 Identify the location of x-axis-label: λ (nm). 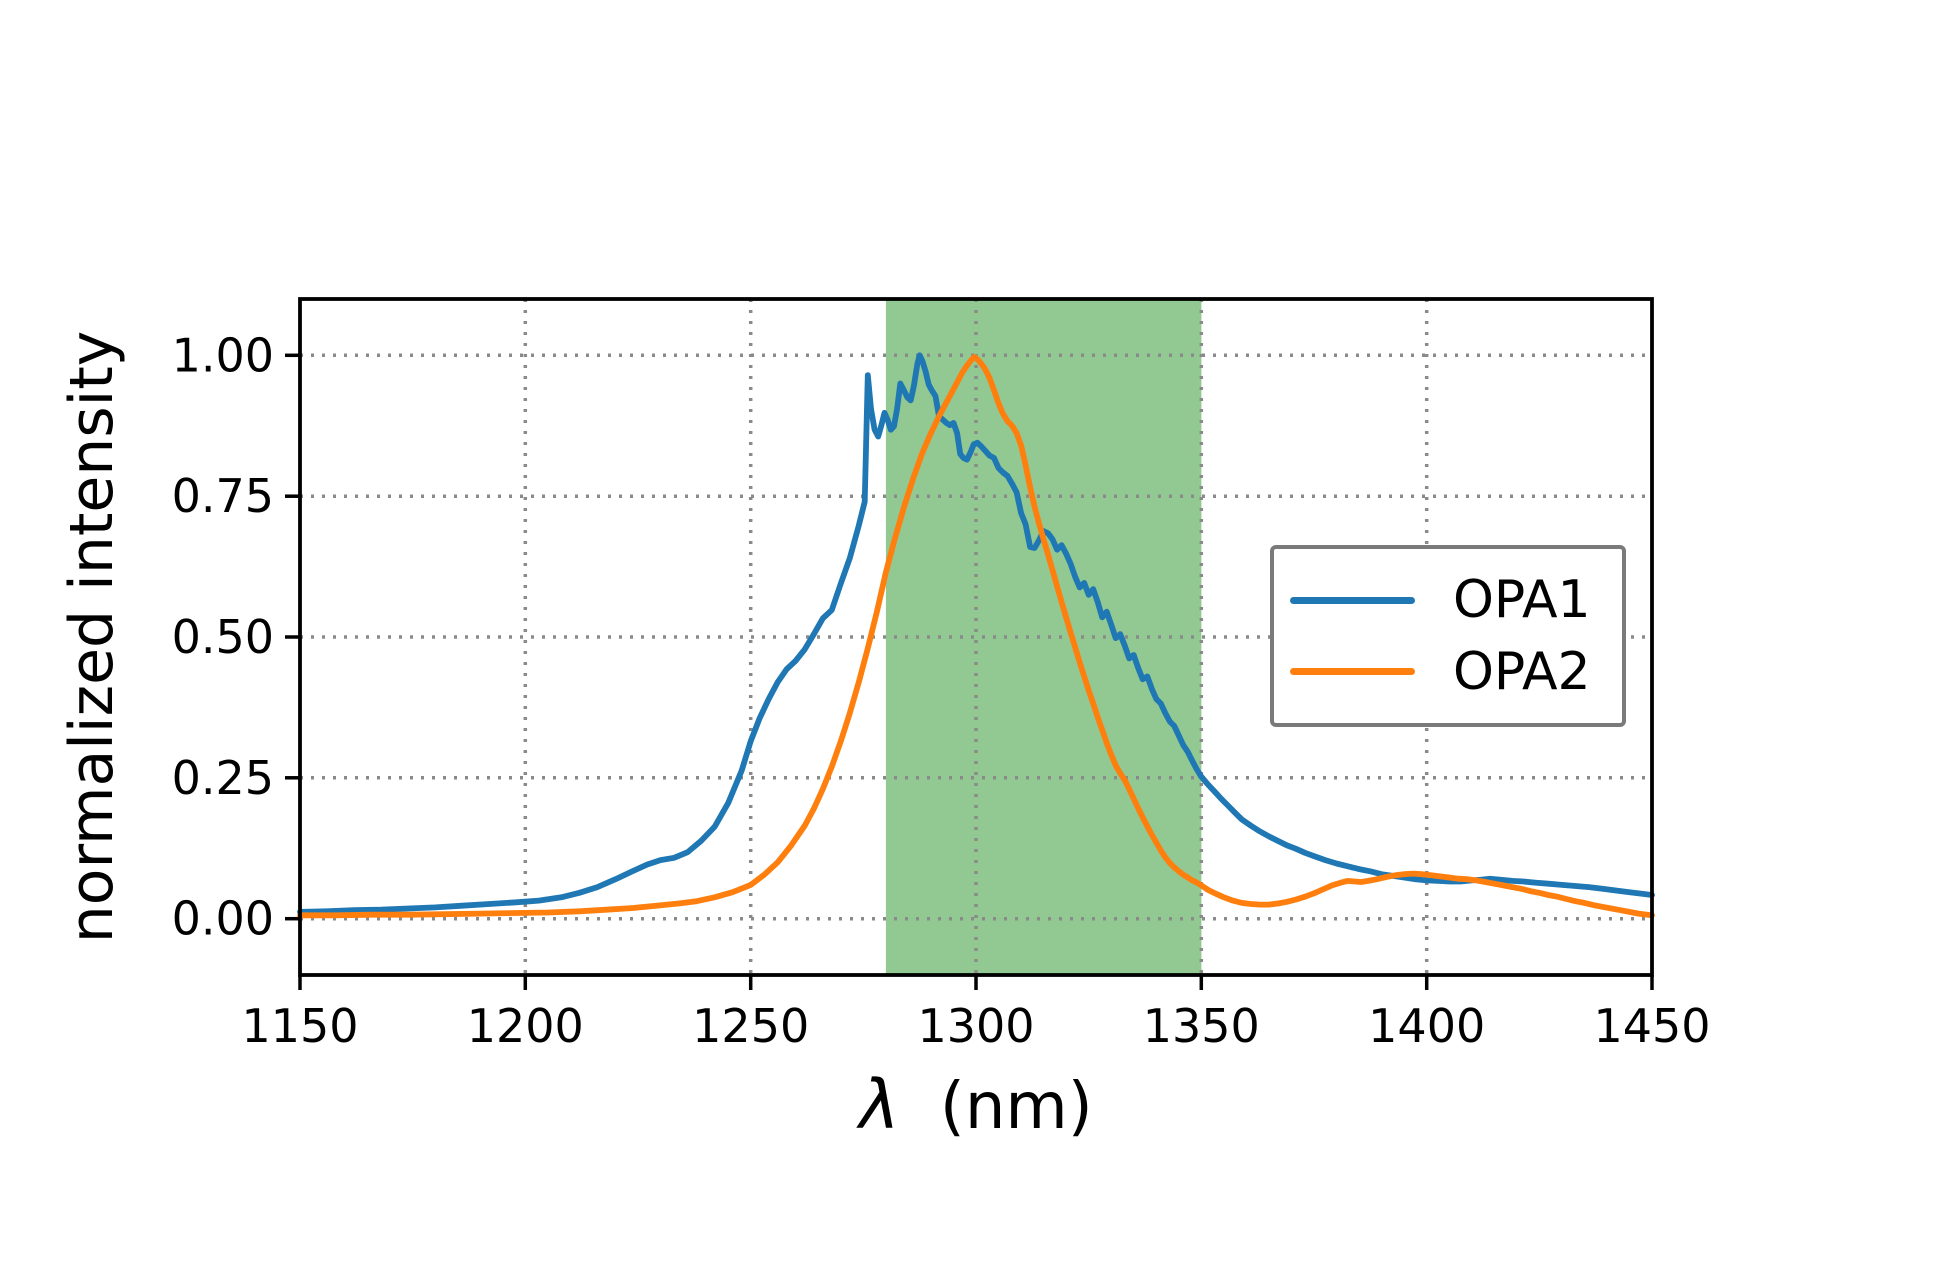
(974, 1105).